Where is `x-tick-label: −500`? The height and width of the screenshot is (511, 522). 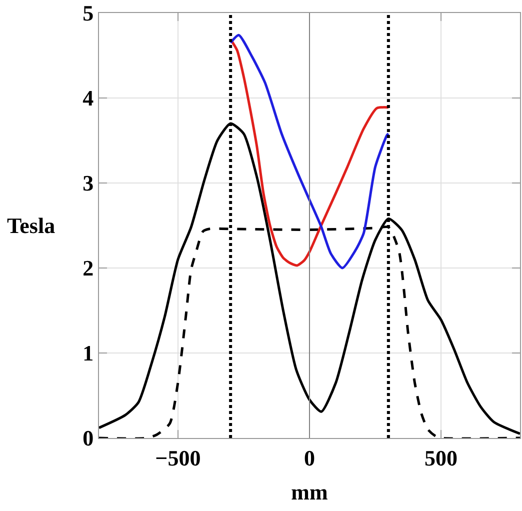 x-tick-label: −500 is located at coordinates (178, 457).